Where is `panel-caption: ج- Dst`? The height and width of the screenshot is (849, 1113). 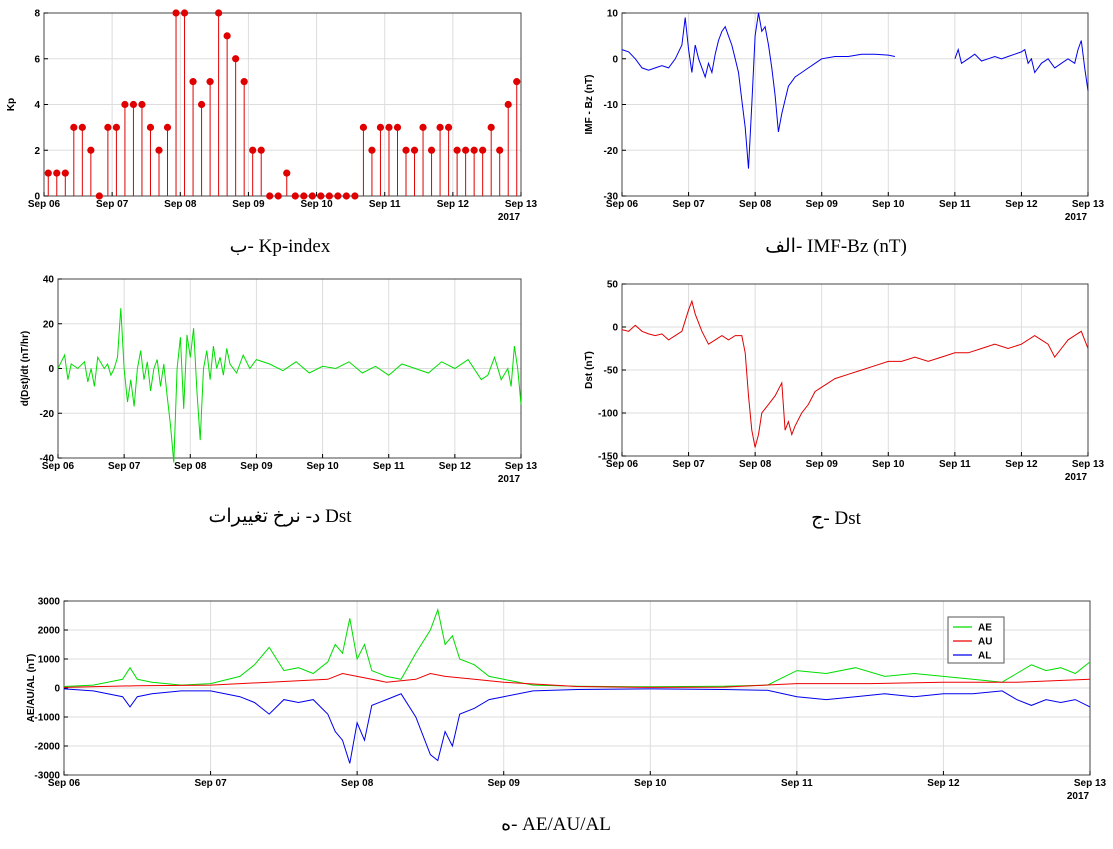 panel-caption: ج- Dst is located at coordinates (836, 518).